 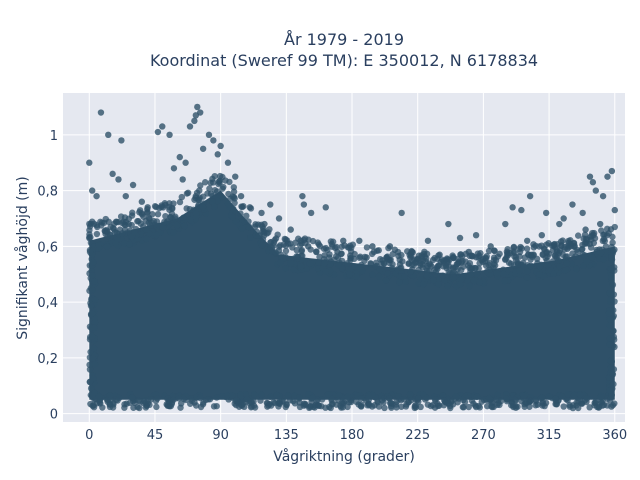 What do you see at coordinates (89, 435) in the screenshot?
I see `x-tick-label-0: 0` at bounding box center [89, 435].